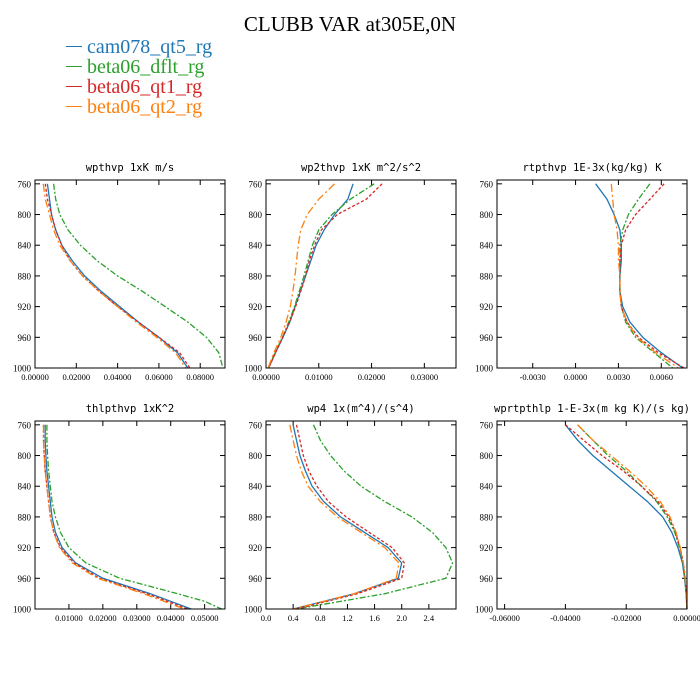 The height and width of the screenshot is (700, 700). What do you see at coordinates (350, 24) in the screenshot?
I see `page-title: CLUBB VAR at305E,0N` at bounding box center [350, 24].